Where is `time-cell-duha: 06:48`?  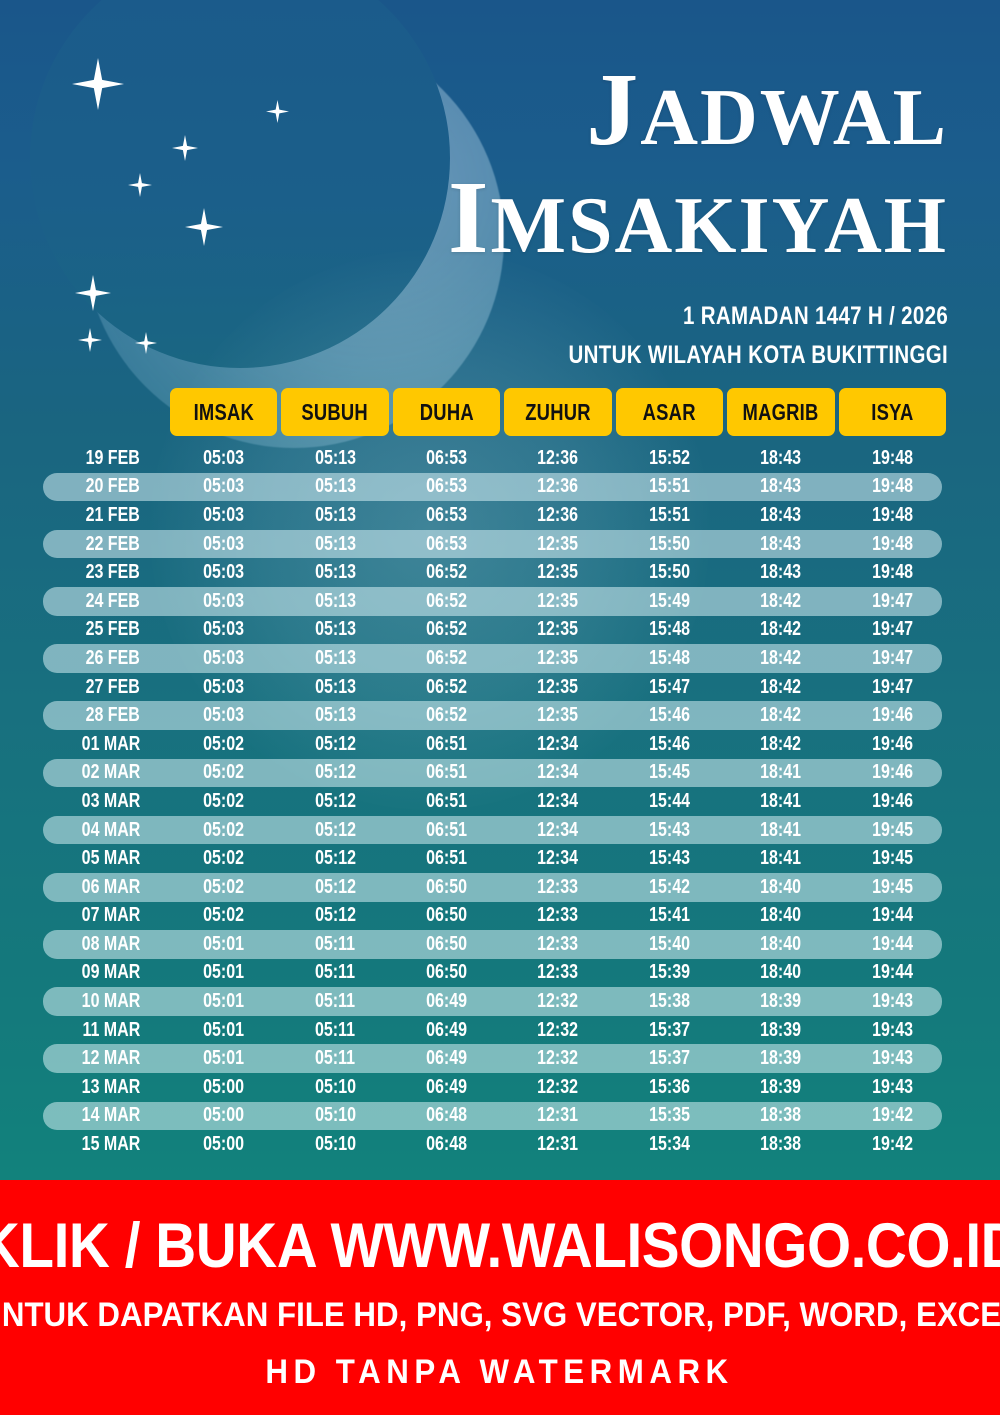 time-cell-duha: 06:48 is located at coordinates (446, 1144).